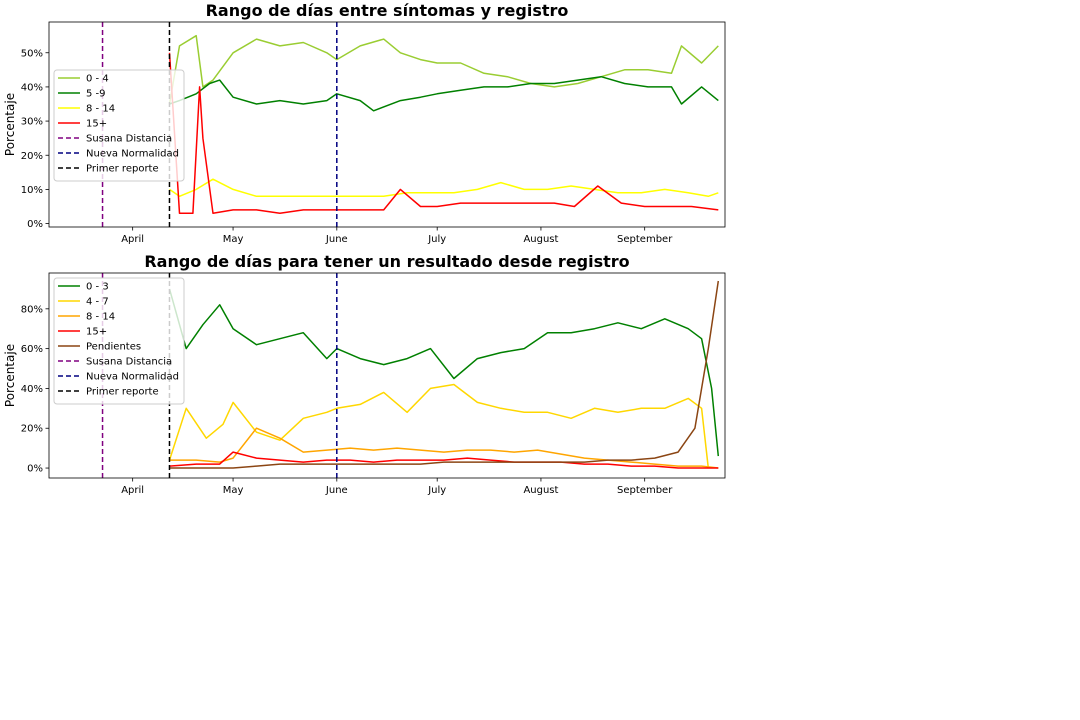  I want to click on c1-y-axis-label: Porcentaje, so click(10, 375).